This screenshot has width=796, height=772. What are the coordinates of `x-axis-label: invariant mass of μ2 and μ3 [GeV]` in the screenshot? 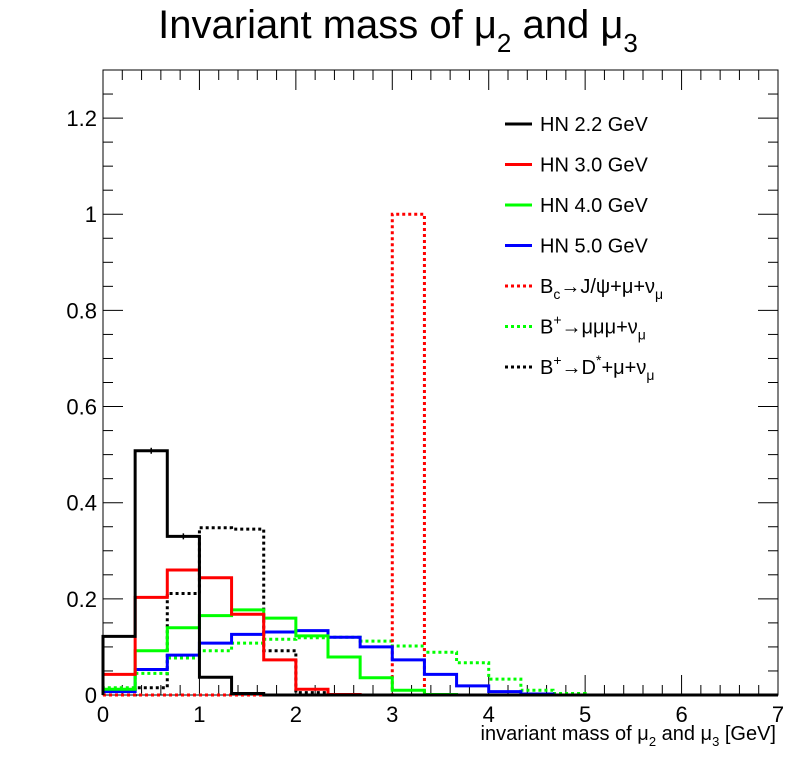 It's located at (628, 736).